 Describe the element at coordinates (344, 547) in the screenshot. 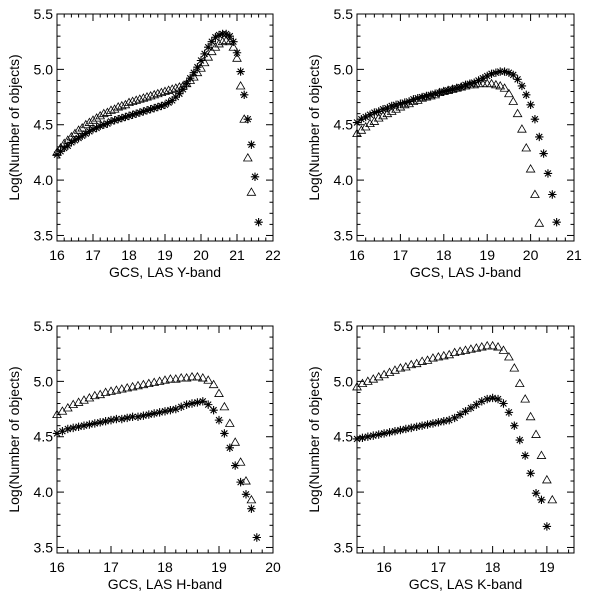

I see `y-tick-label: 3.5` at that location.